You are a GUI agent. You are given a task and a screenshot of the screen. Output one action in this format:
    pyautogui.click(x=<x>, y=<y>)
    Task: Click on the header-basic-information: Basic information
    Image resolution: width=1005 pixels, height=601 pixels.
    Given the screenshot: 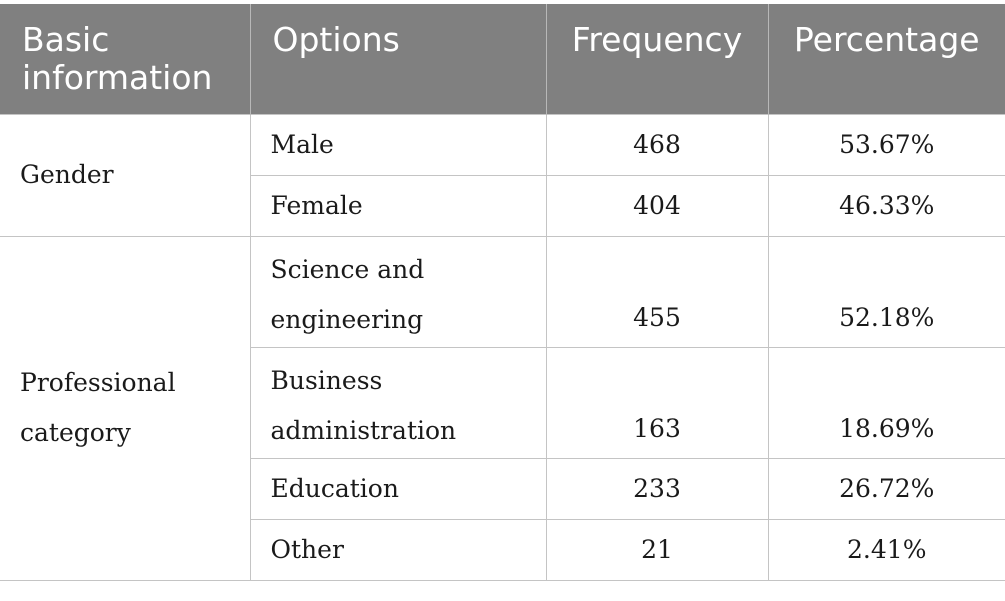 What is the action you would take?
    pyautogui.click(x=125, y=59)
    